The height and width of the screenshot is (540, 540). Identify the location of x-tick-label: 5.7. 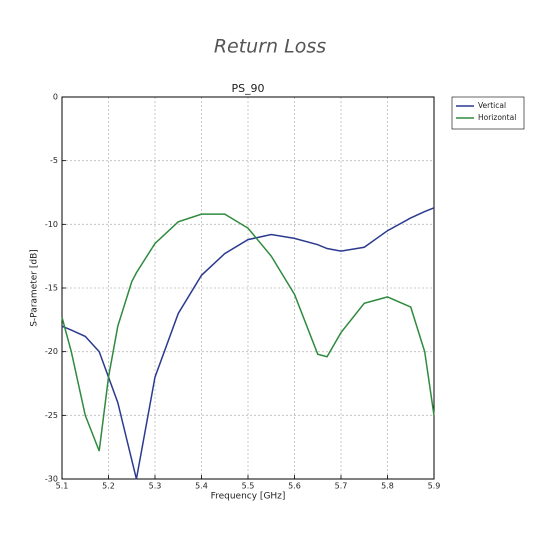
(341, 486).